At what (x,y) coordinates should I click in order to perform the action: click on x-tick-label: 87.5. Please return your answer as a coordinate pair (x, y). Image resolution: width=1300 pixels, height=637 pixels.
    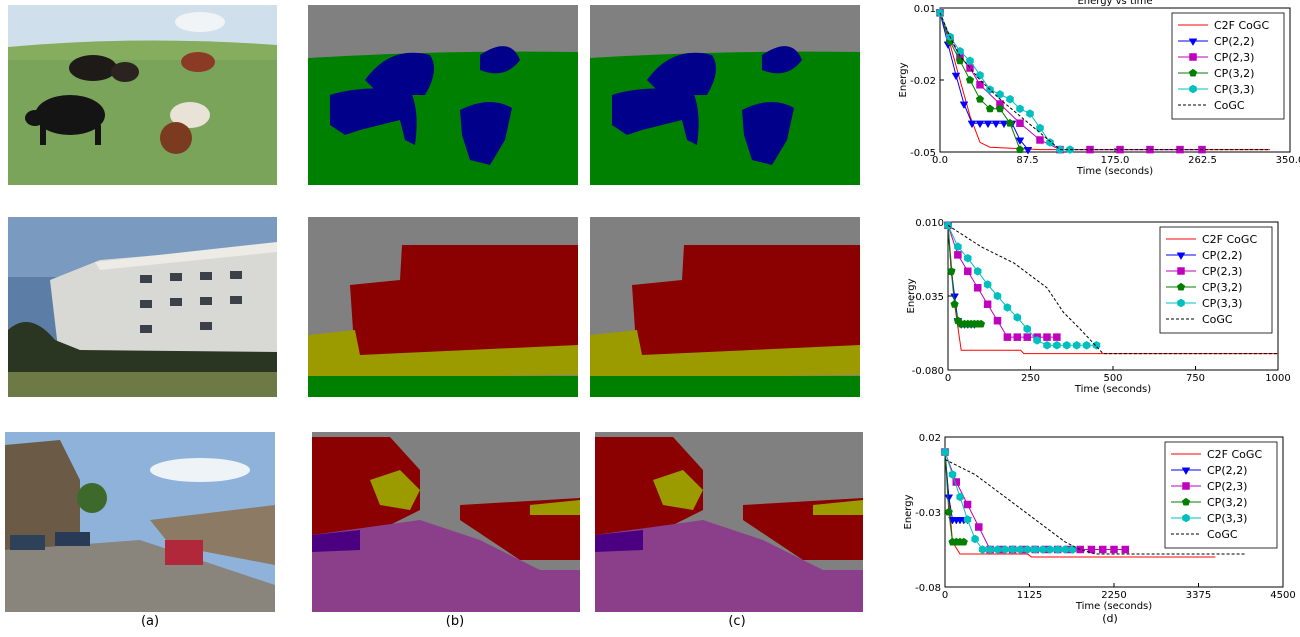
    Looking at the image, I should click on (1027, 160).